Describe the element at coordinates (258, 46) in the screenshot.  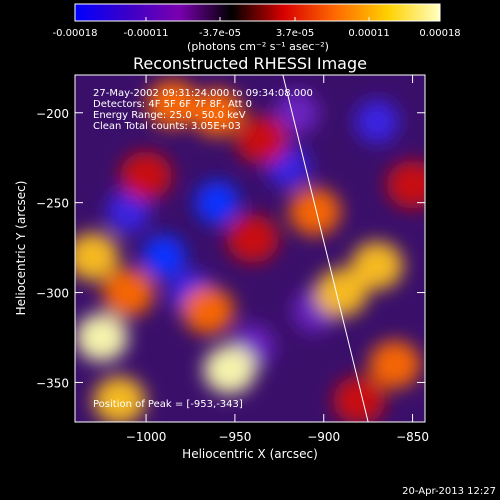
I see `colorbar-unit-label: (photons cm⁻² s⁻¹ asec⁻²)` at that location.